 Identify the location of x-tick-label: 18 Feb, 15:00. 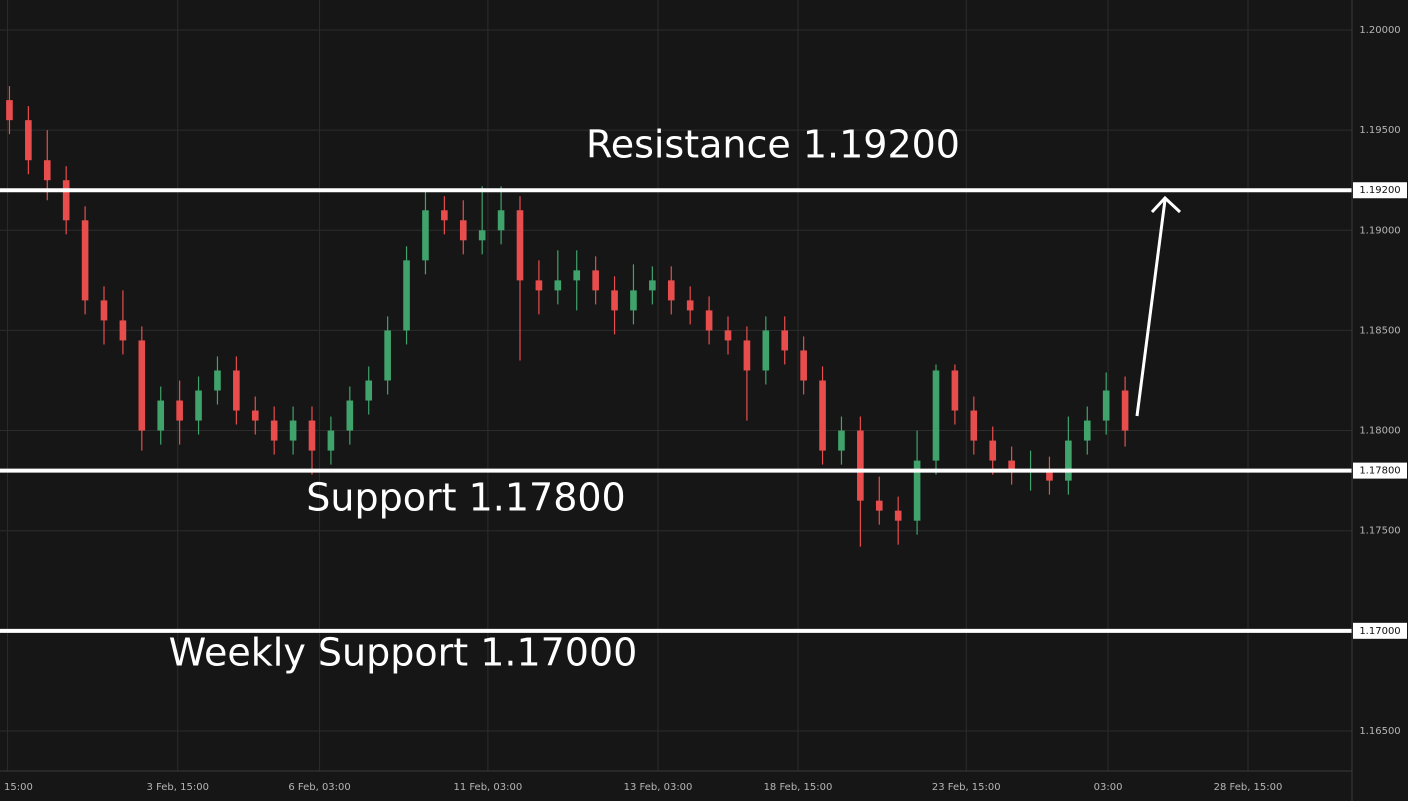
(798, 787).